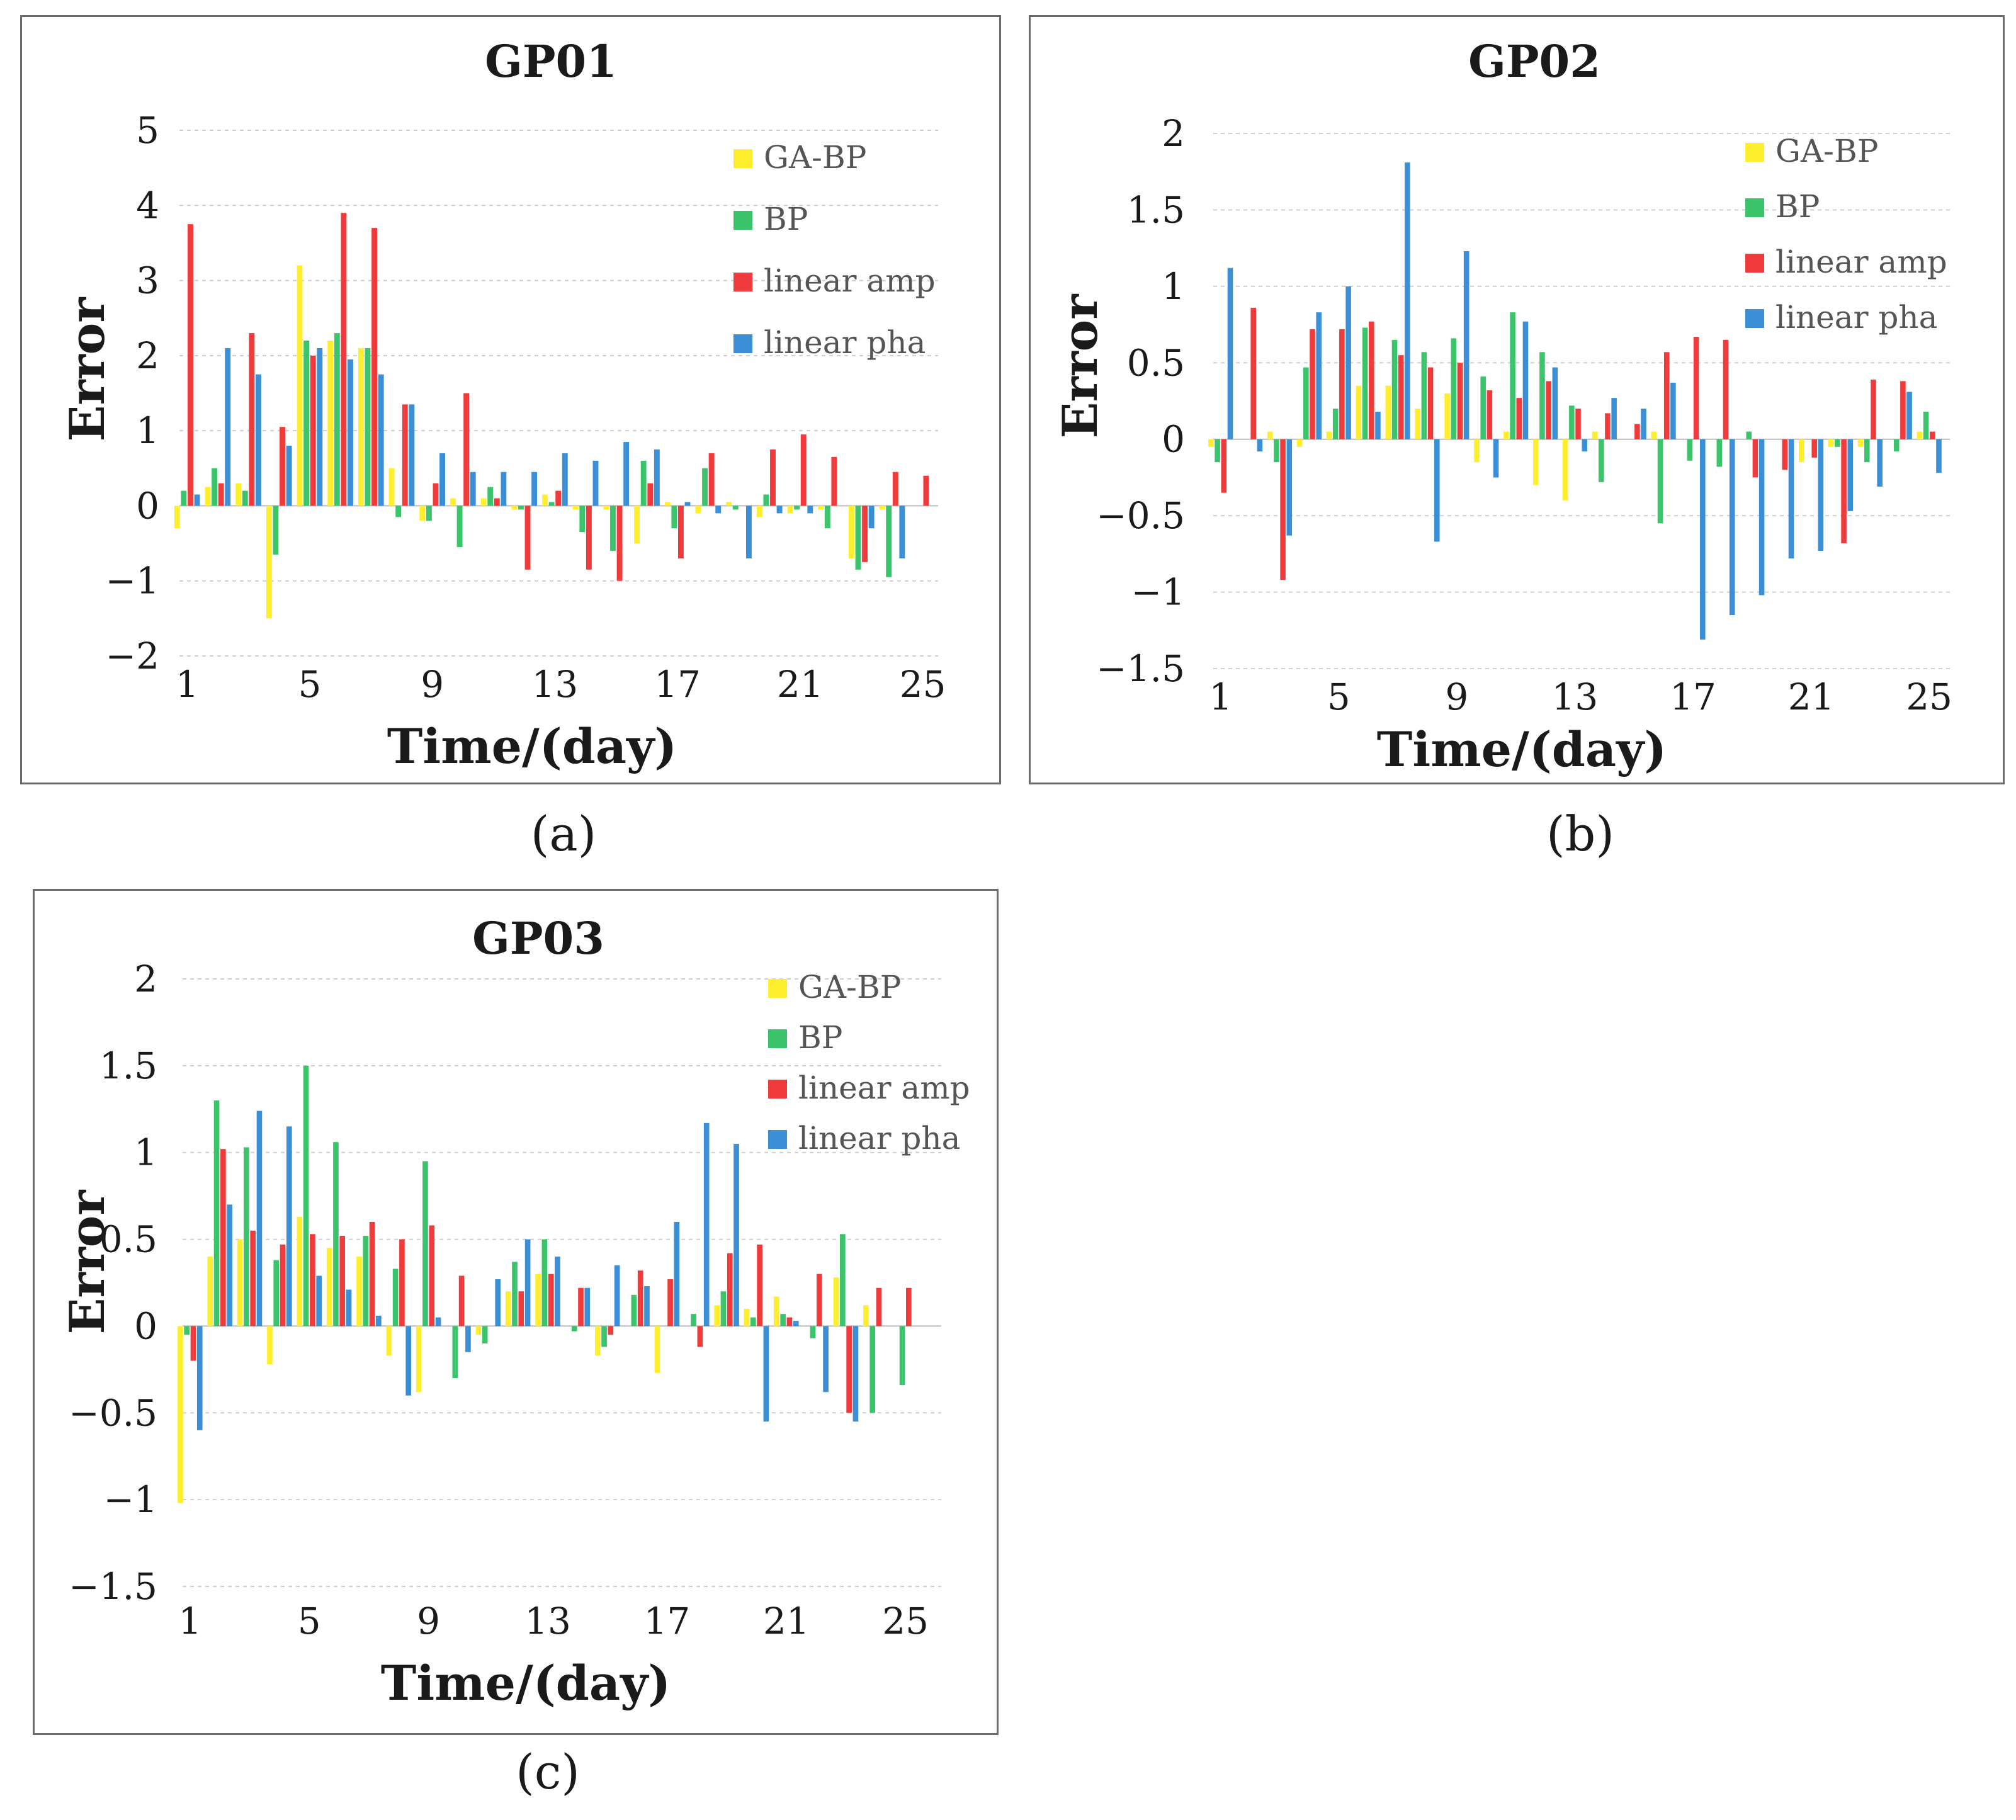 This screenshot has height=1820, width=2016. Describe the element at coordinates (1156, 362) in the screenshot. I see `y-tick-label: 0.5` at that location.